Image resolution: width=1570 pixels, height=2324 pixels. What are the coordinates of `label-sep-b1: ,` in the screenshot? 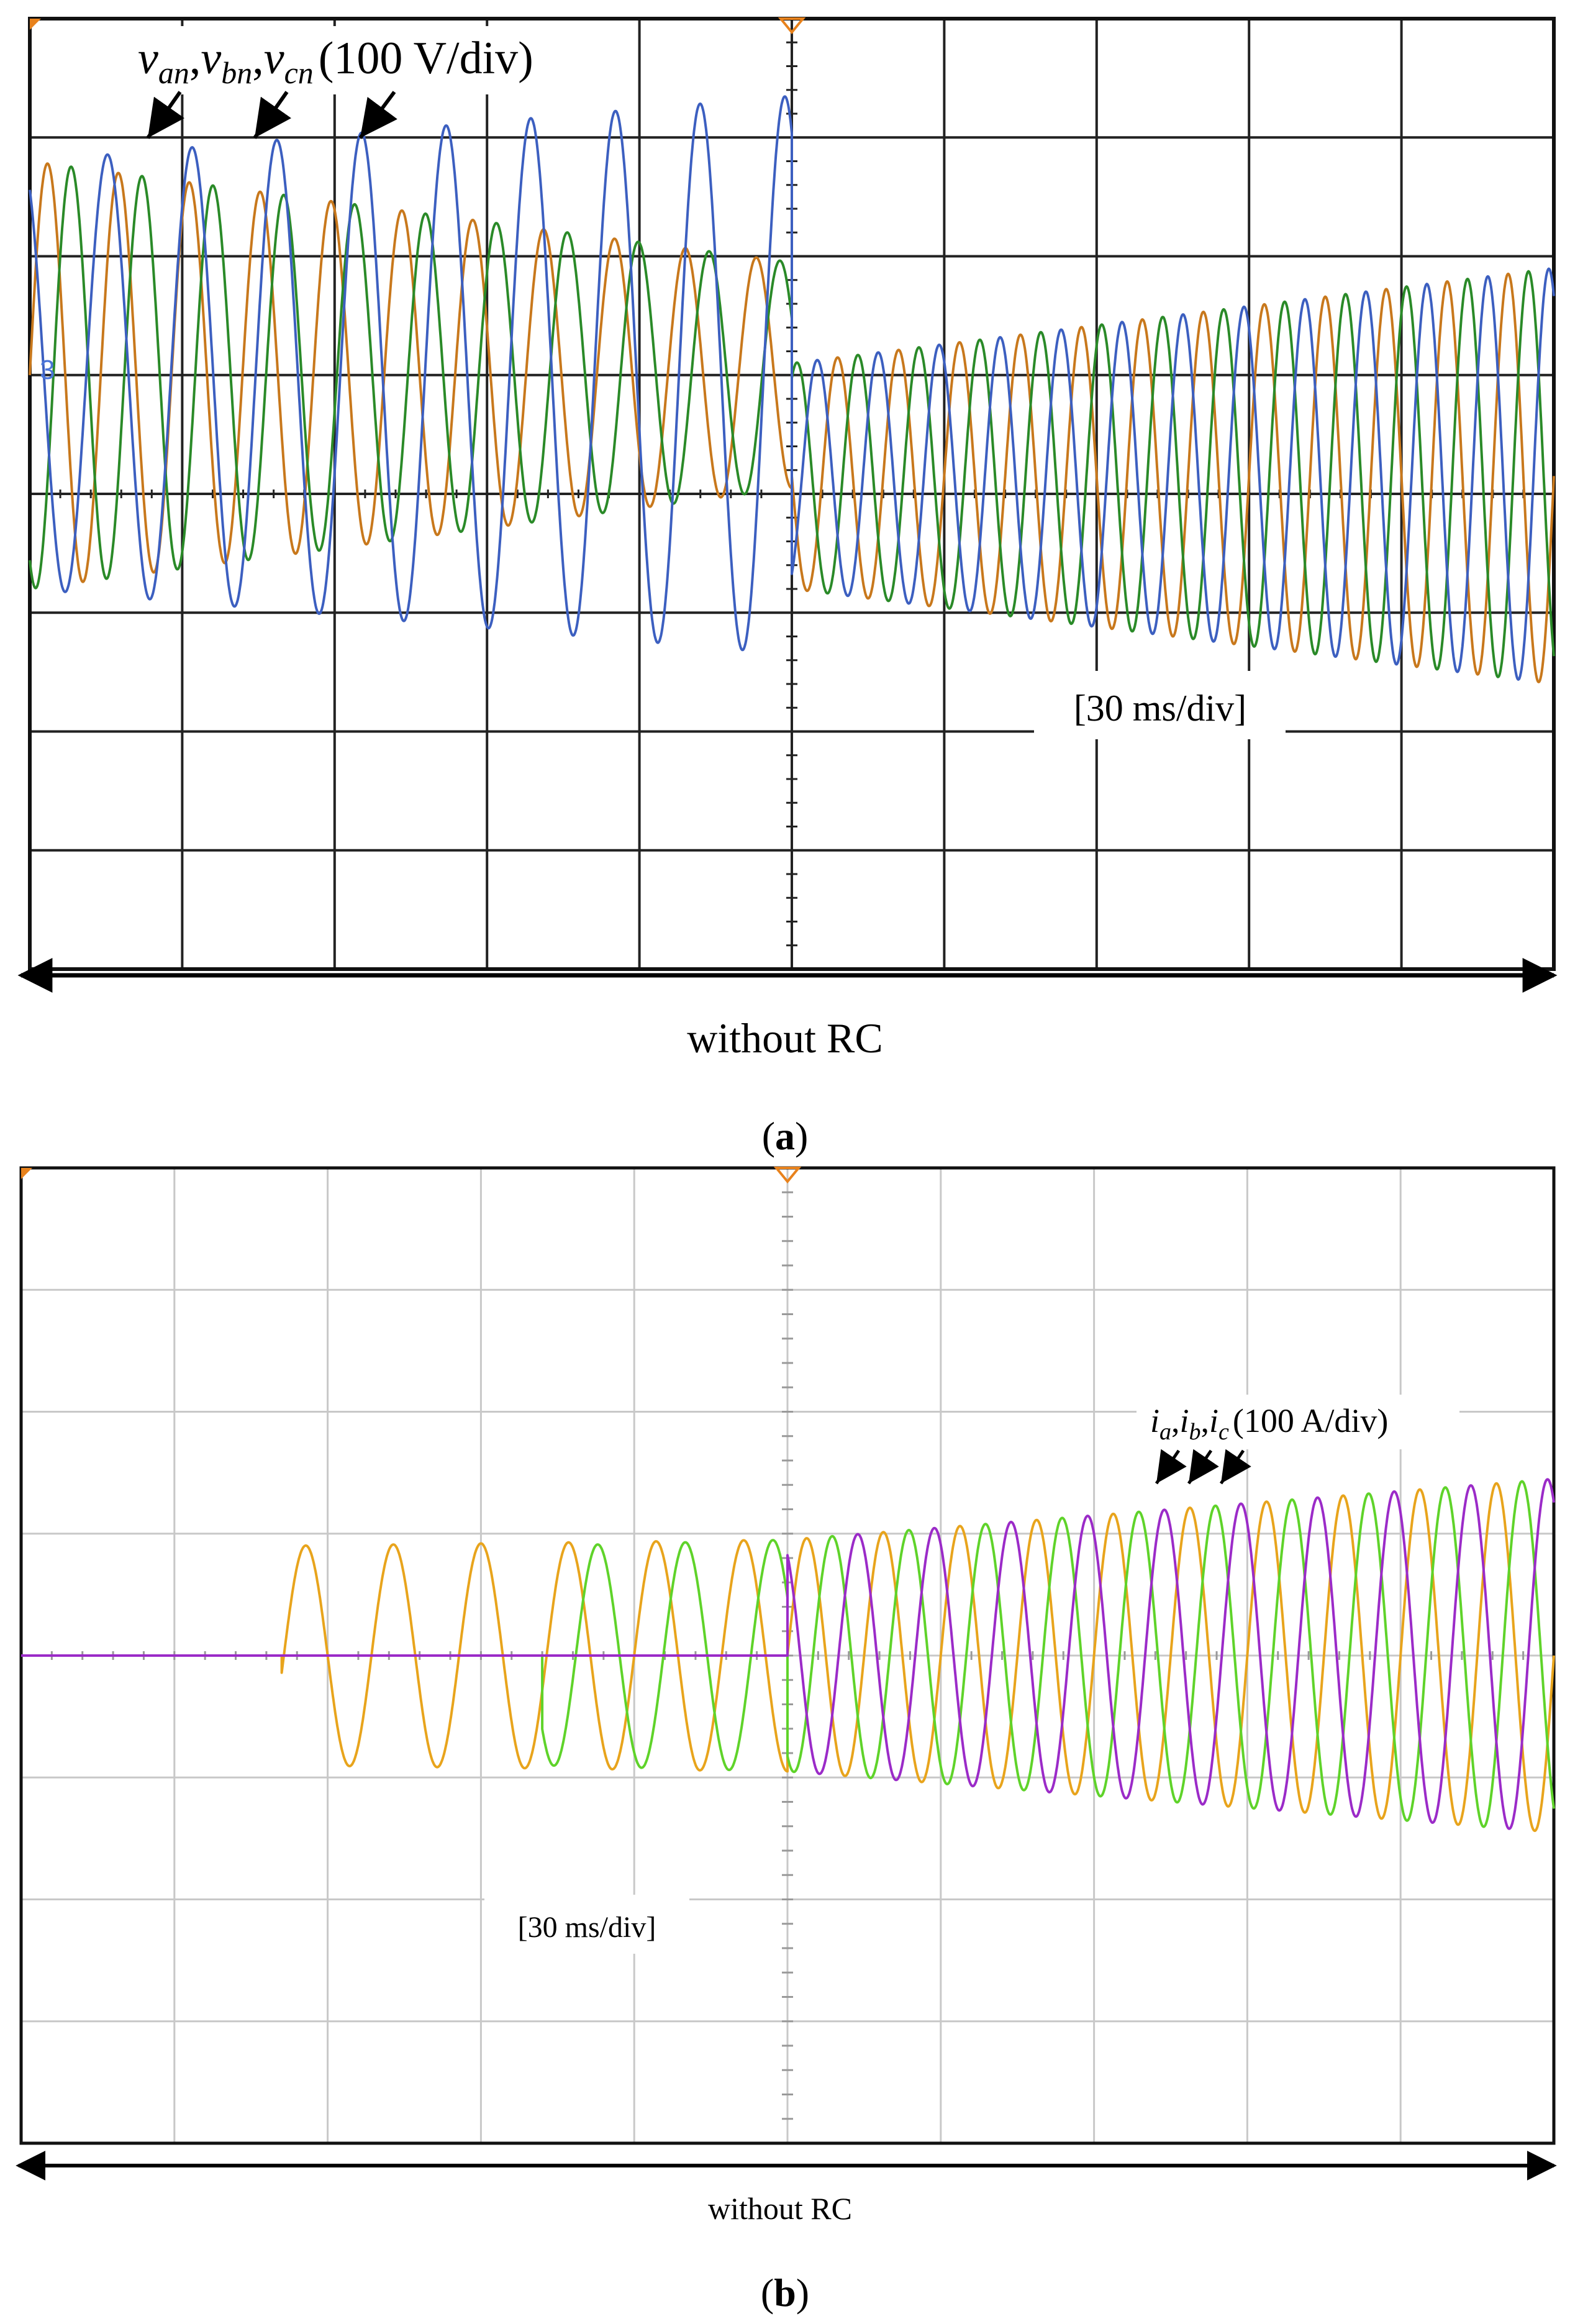 It's located at (1175, 1421).